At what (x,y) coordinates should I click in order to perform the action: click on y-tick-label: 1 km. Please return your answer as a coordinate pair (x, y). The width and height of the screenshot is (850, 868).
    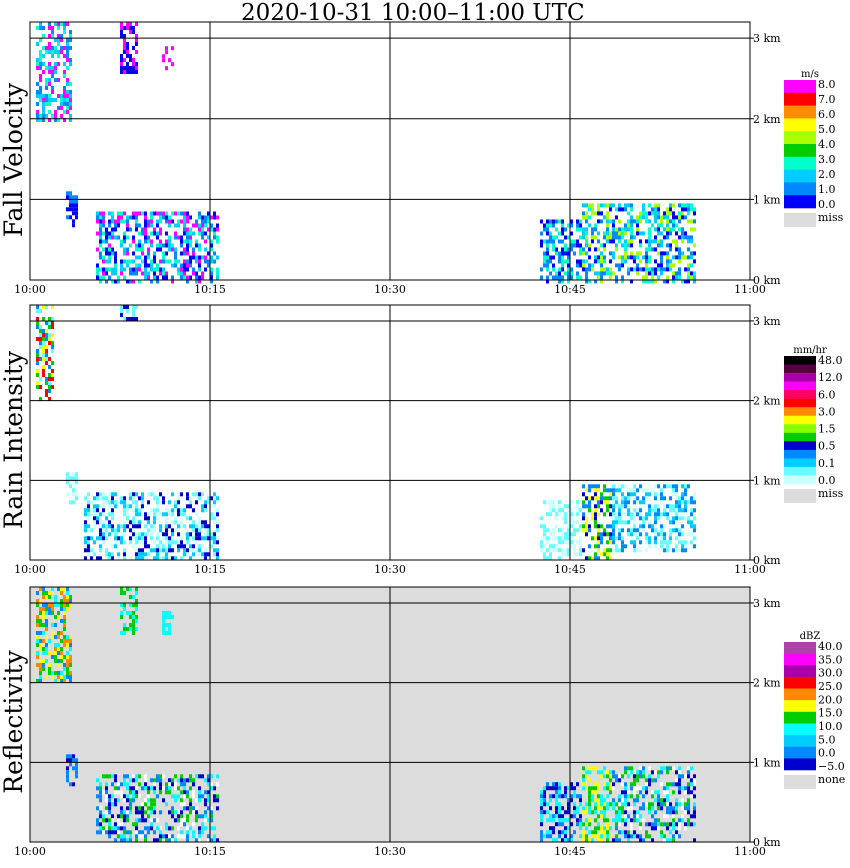
    Looking at the image, I should click on (767, 199).